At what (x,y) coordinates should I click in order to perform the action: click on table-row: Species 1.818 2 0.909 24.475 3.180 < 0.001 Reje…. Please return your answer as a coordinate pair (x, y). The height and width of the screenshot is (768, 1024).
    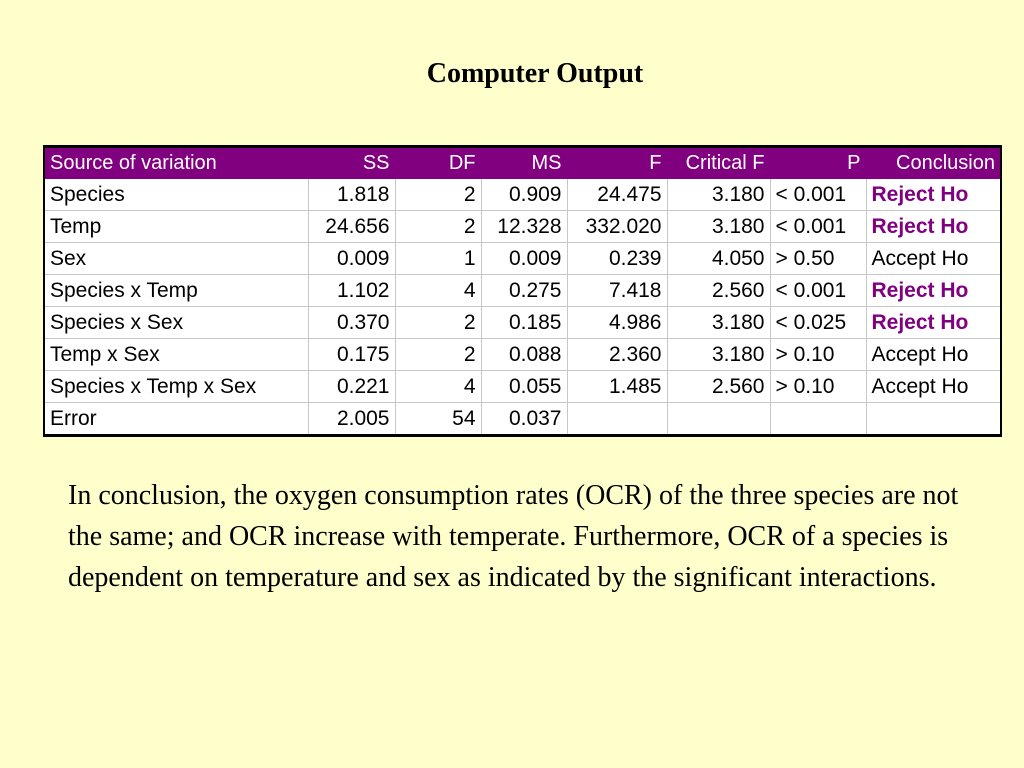
    Looking at the image, I should click on (522, 194).